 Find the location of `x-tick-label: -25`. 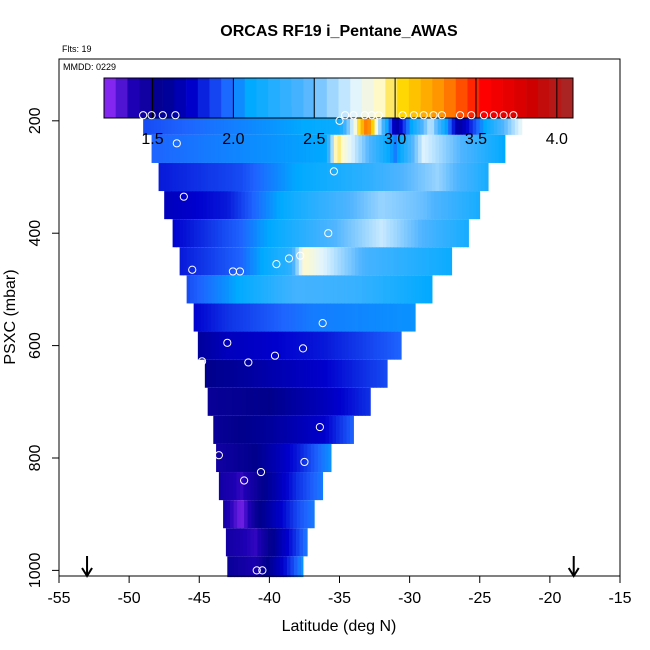

x-tick-label: -25 is located at coordinates (479, 598).